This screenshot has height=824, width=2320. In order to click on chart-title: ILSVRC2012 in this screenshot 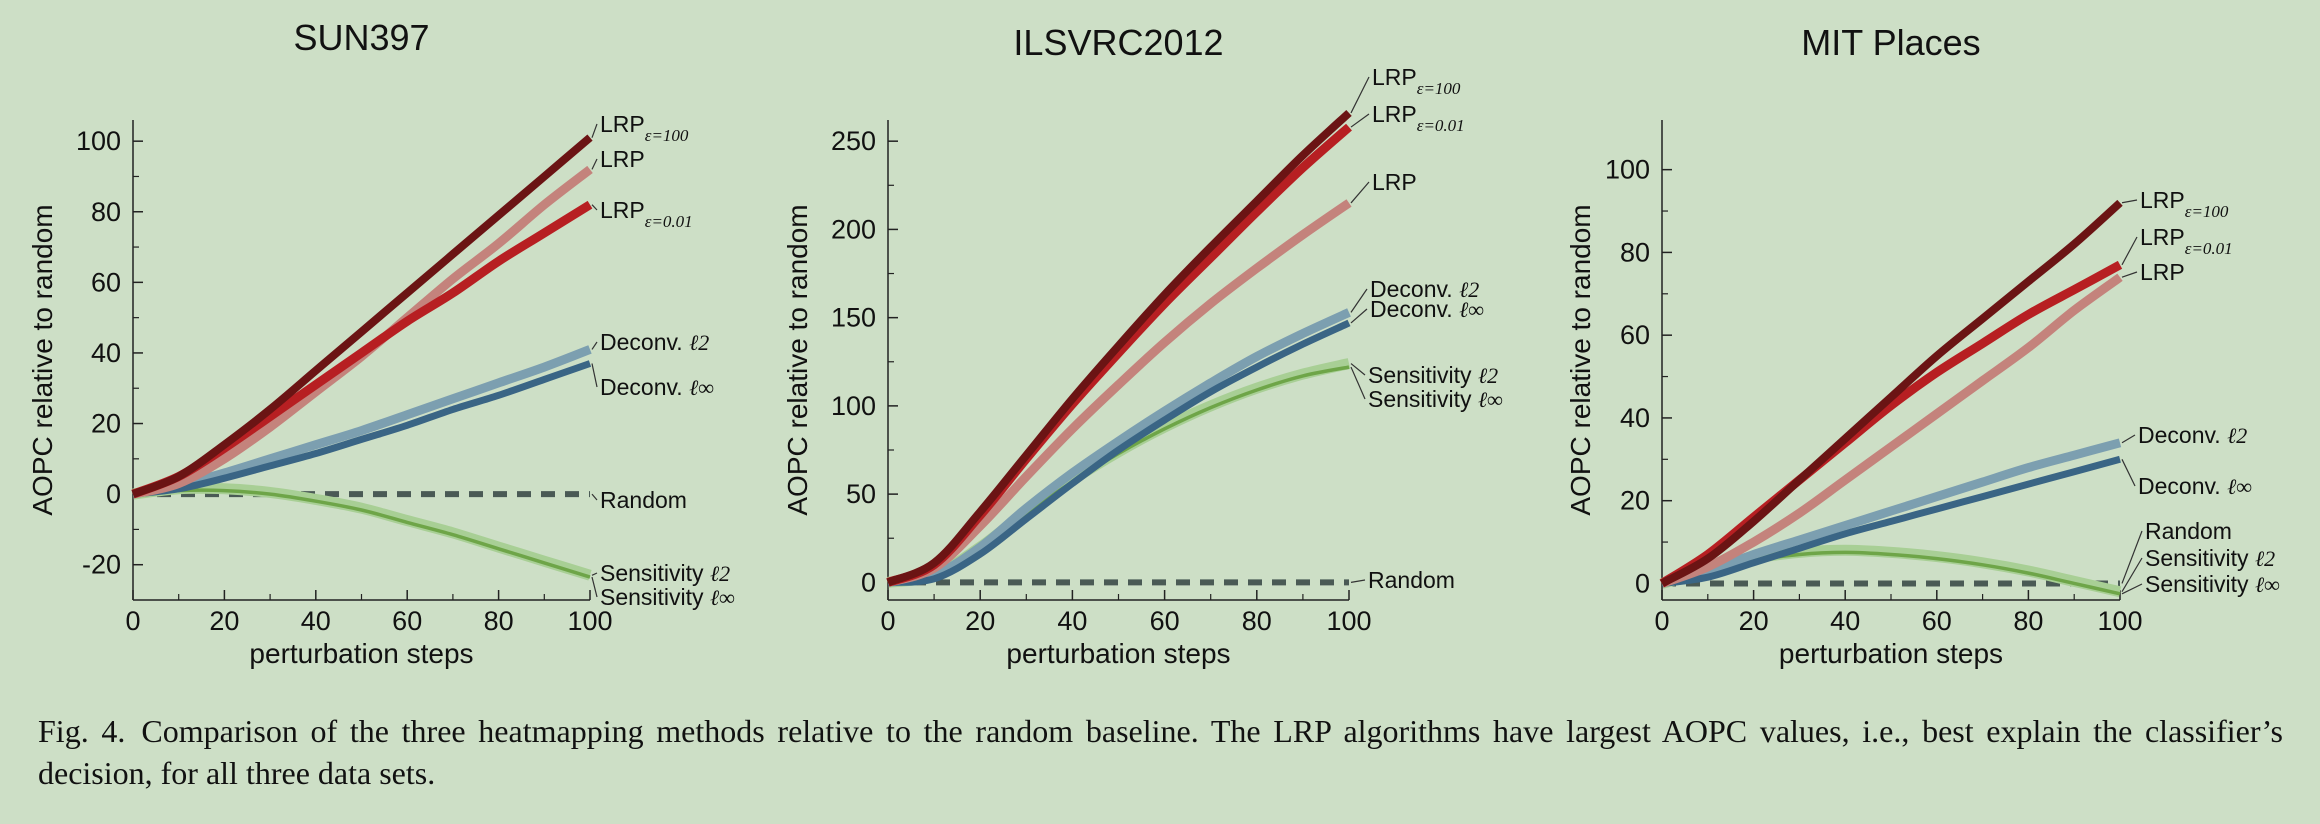, I will do `click(1118, 42)`.